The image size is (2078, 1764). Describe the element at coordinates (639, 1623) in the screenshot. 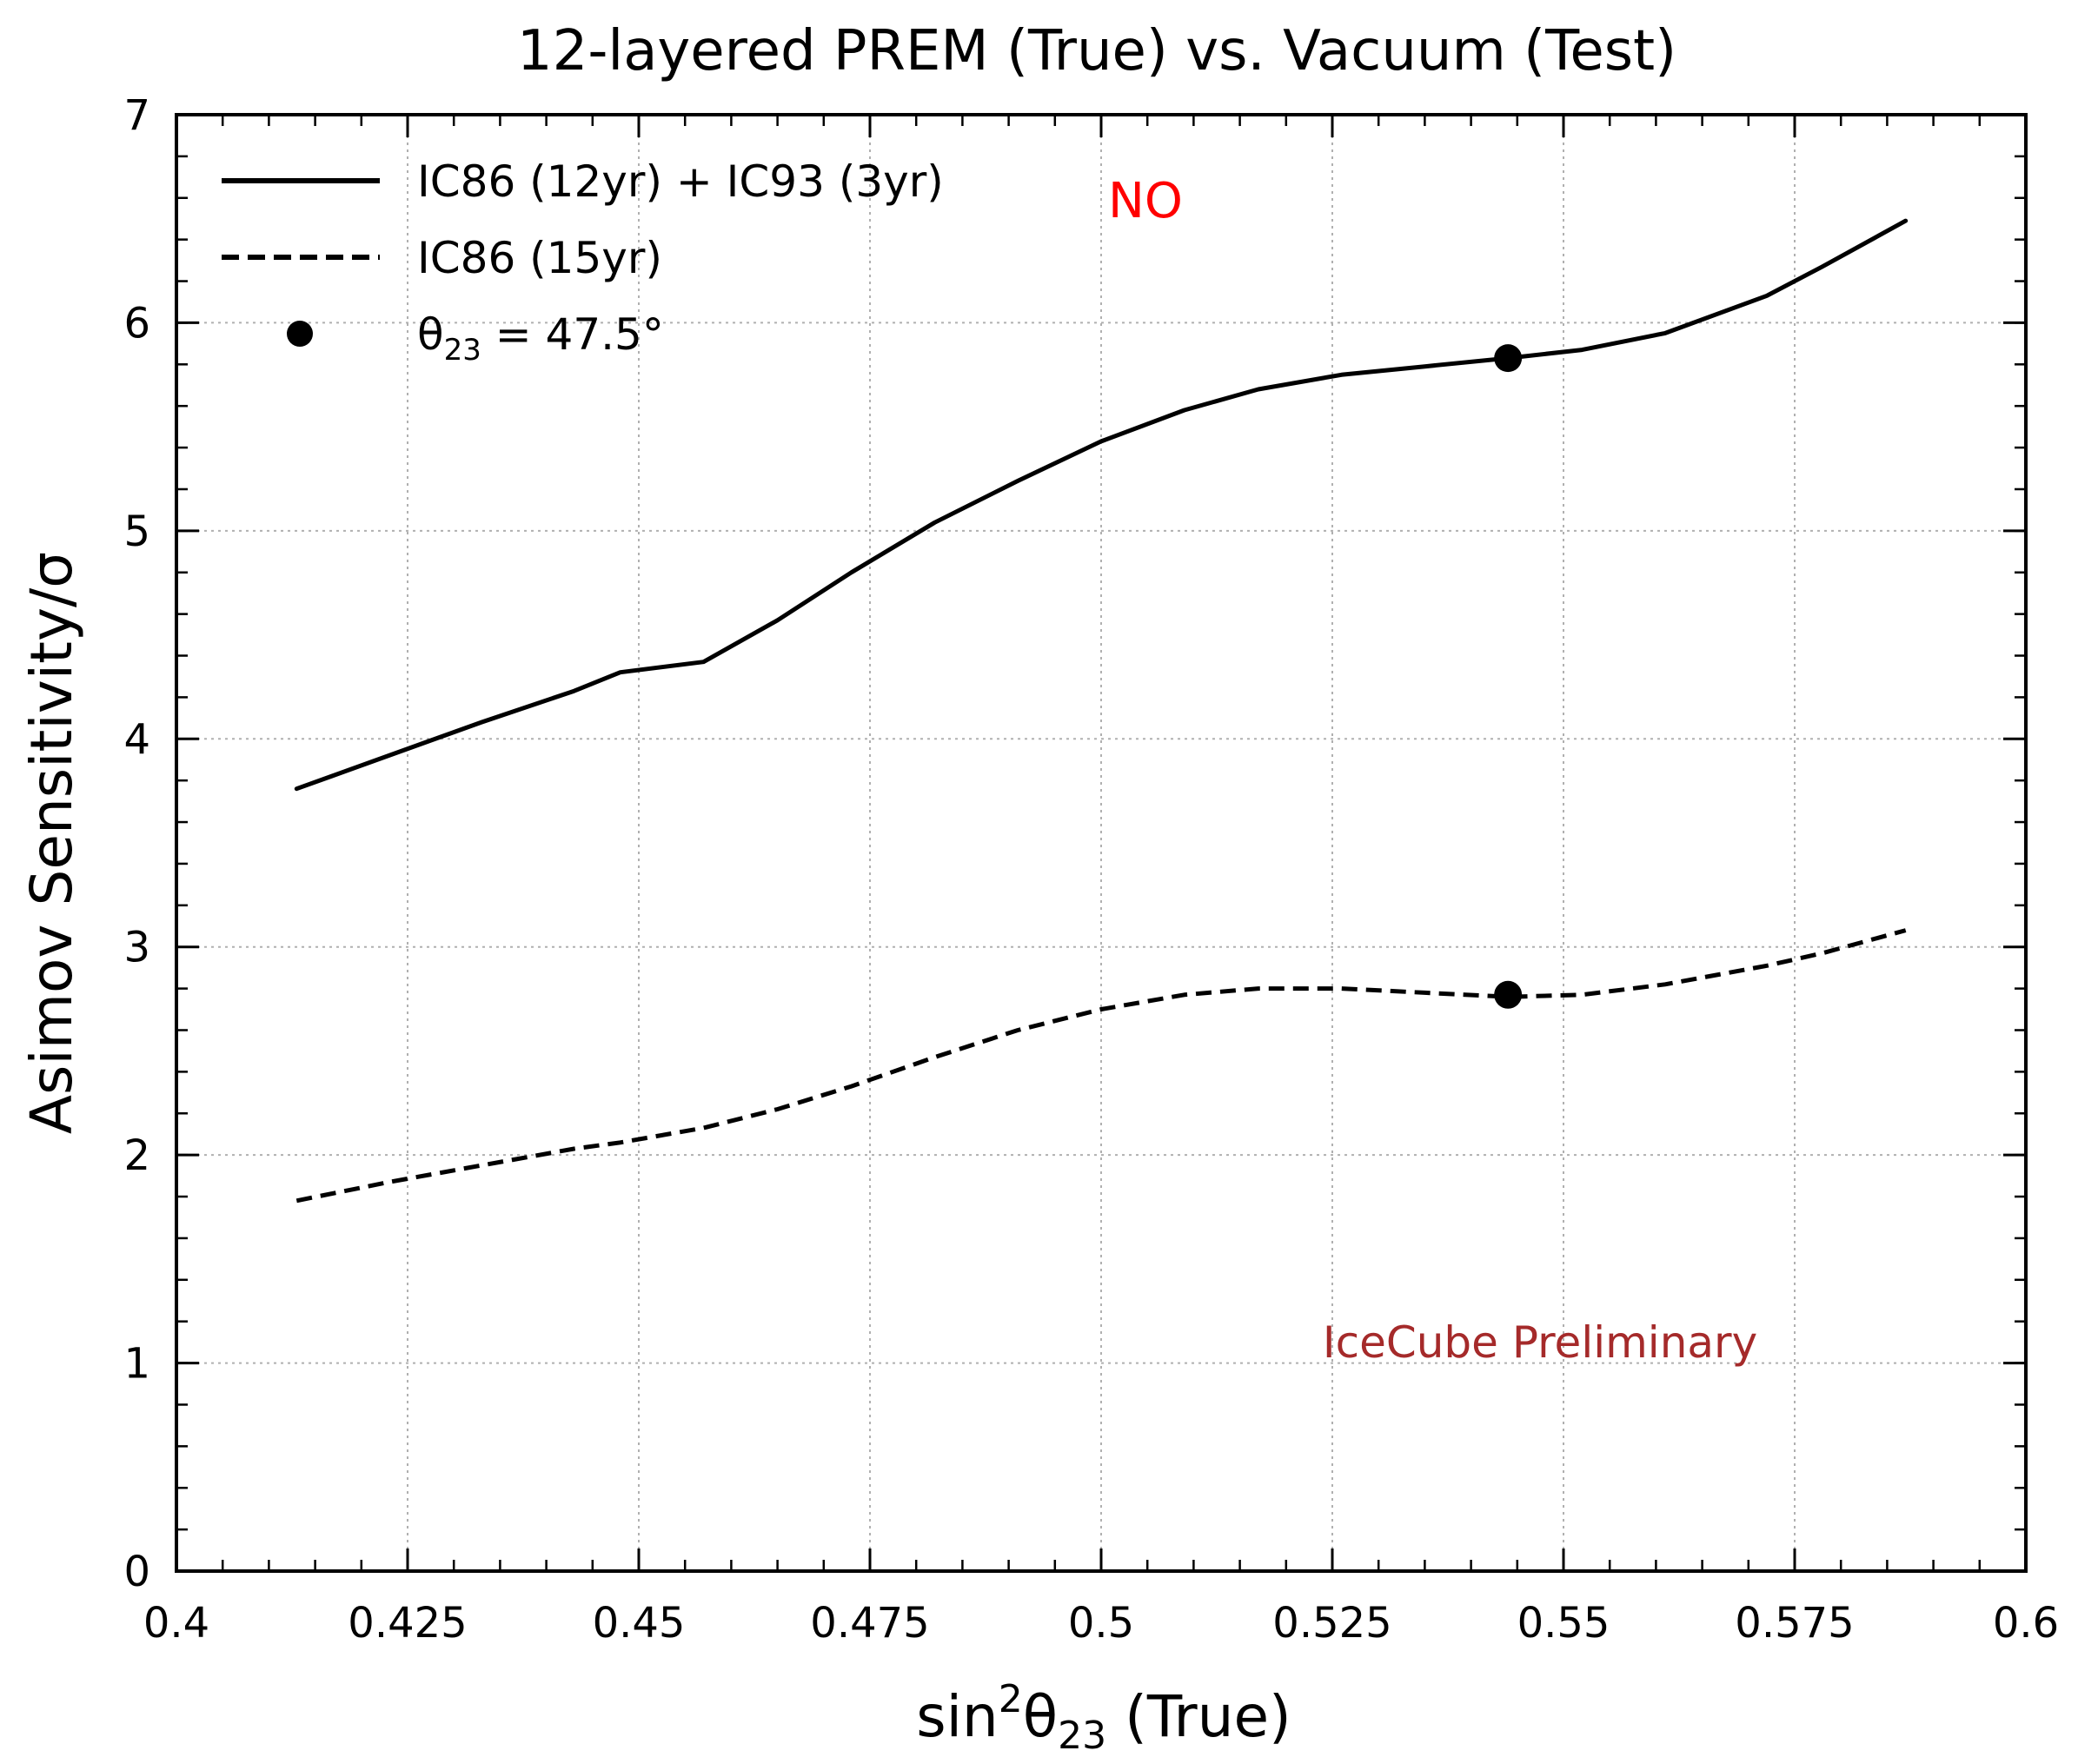

I see `x-tick-label: 0.45` at that location.